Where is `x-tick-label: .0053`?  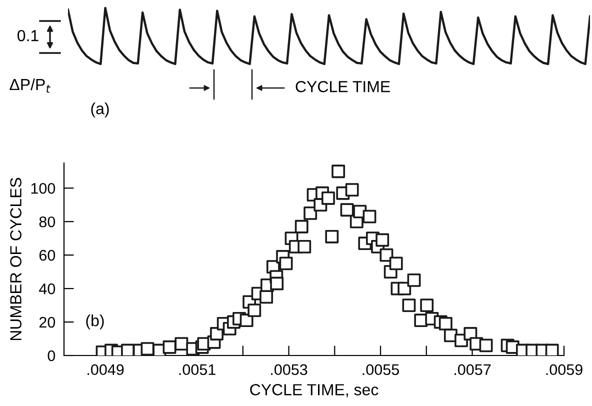
x-tick-label: .0053 is located at coordinates (289, 370).